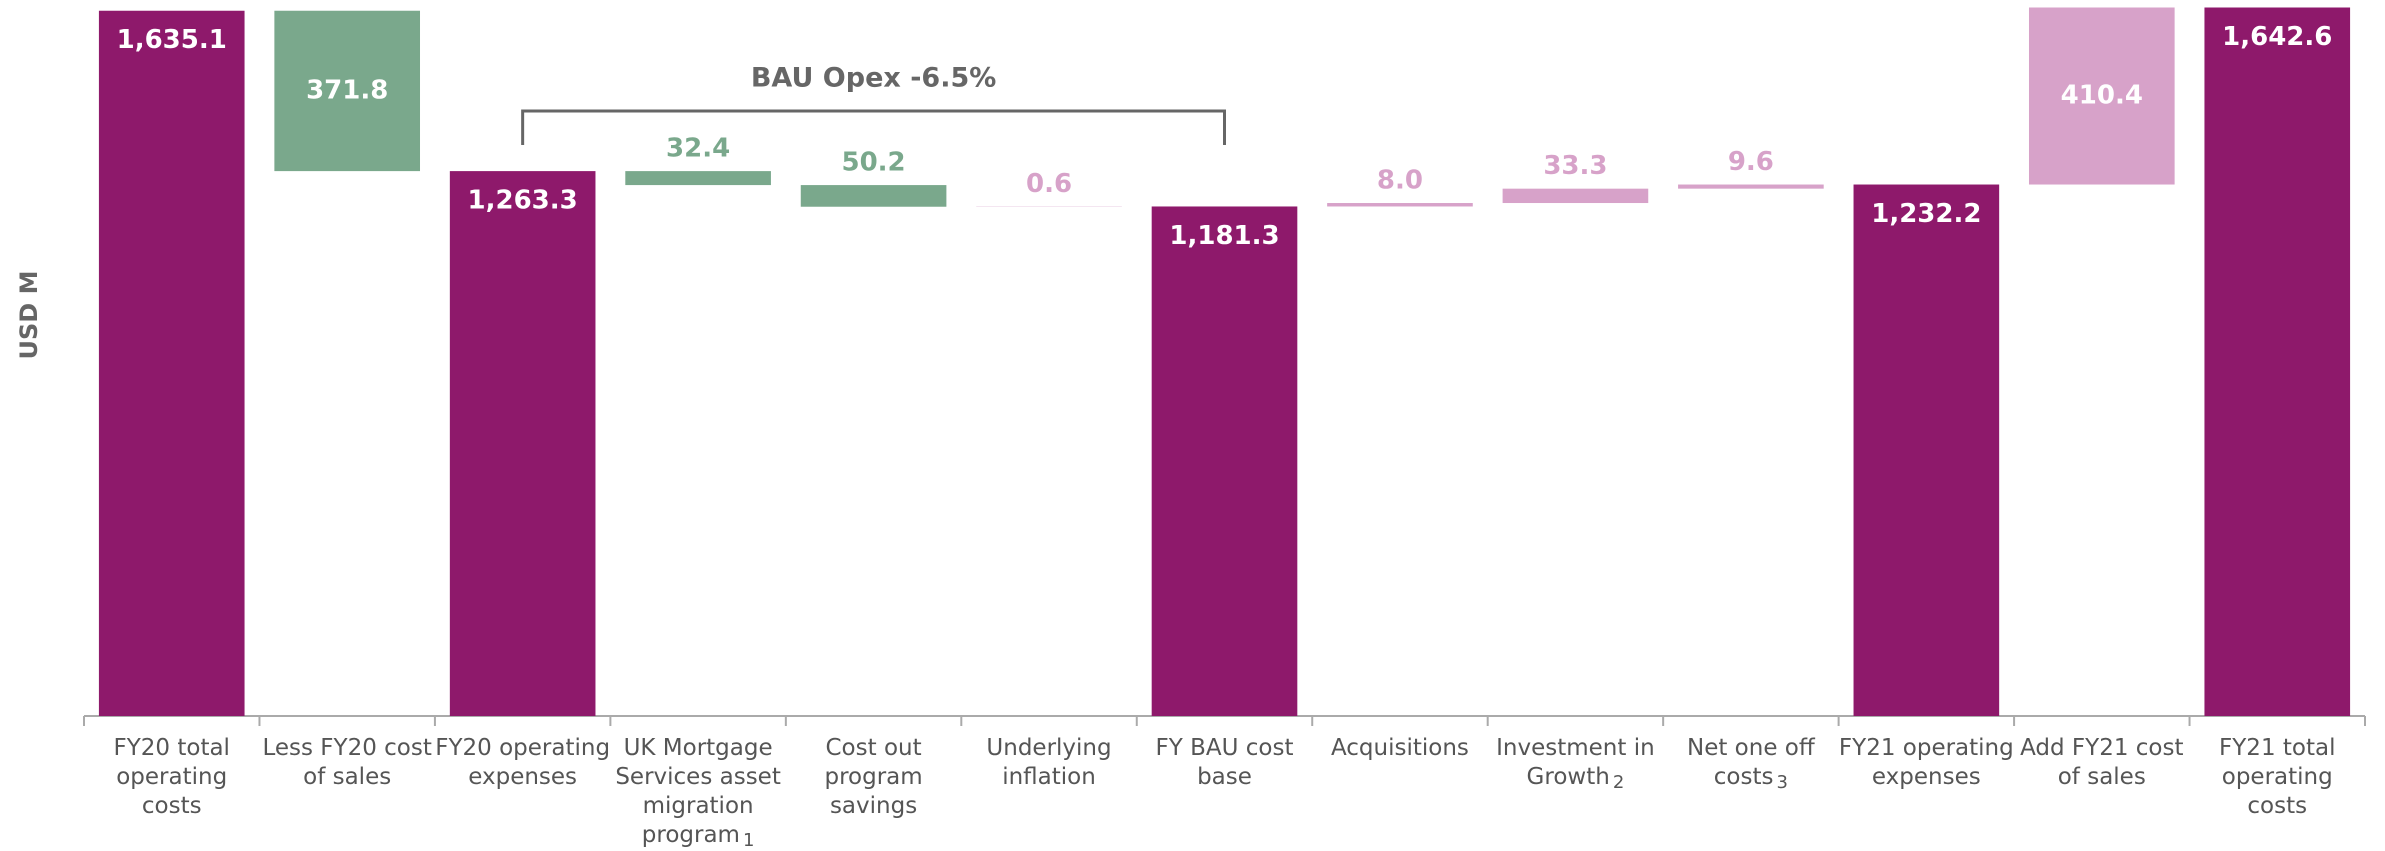 The height and width of the screenshot is (851, 2385). I want to click on value-label: 50.2, so click(873, 163).